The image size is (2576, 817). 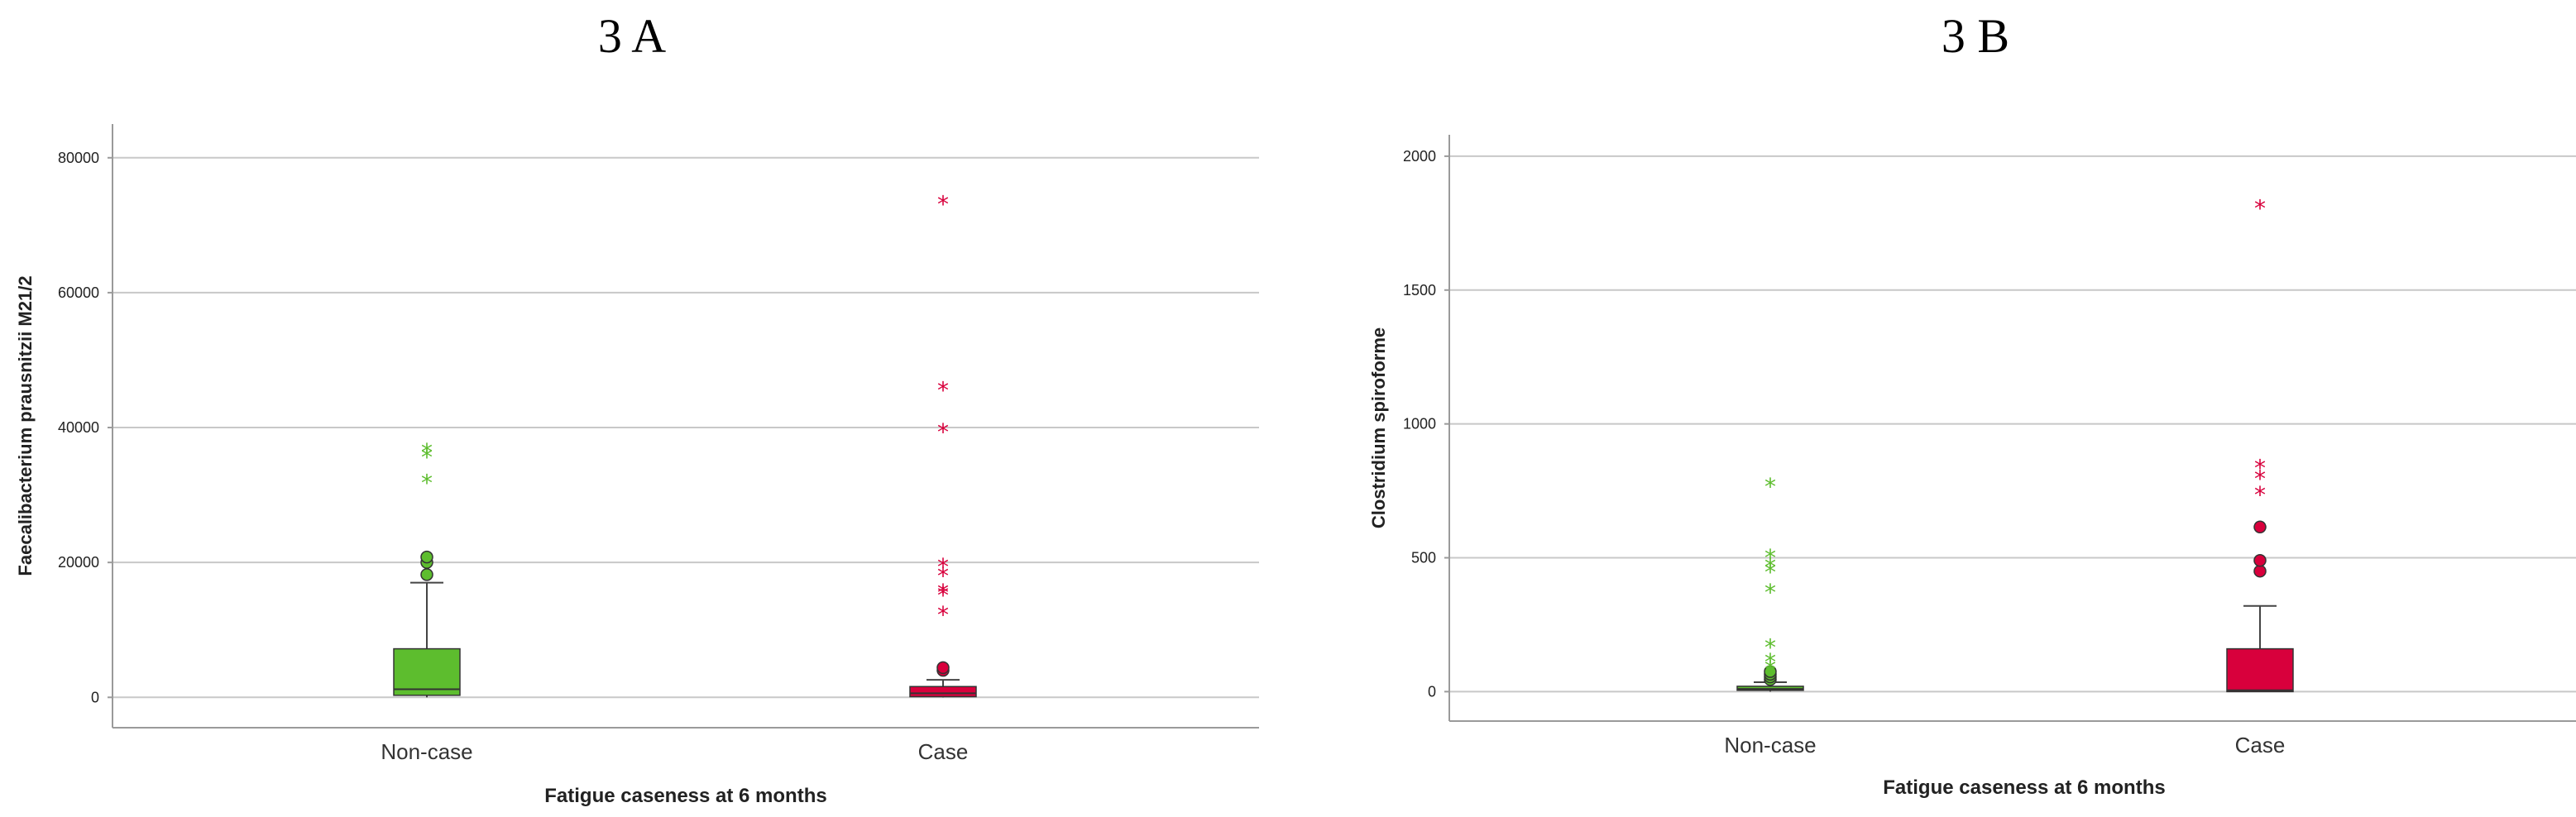 What do you see at coordinates (78, 158) in the screenshot?
I see `y-tick-label: 80000` at bounding box center [78, 158].